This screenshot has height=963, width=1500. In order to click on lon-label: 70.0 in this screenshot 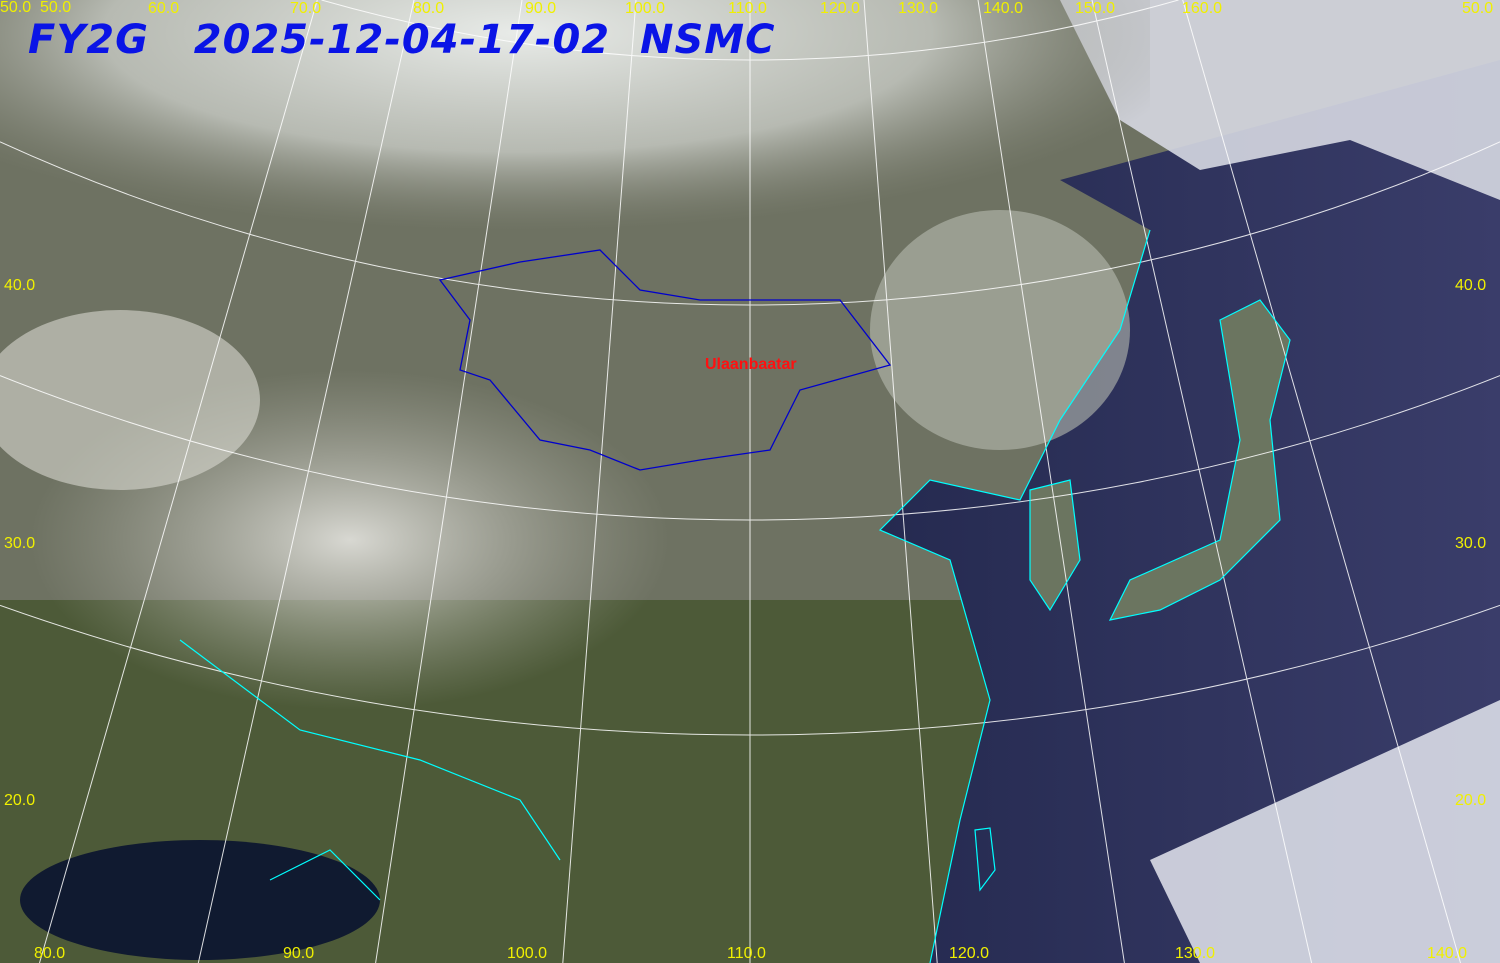, I will do `click(306, 8)`.